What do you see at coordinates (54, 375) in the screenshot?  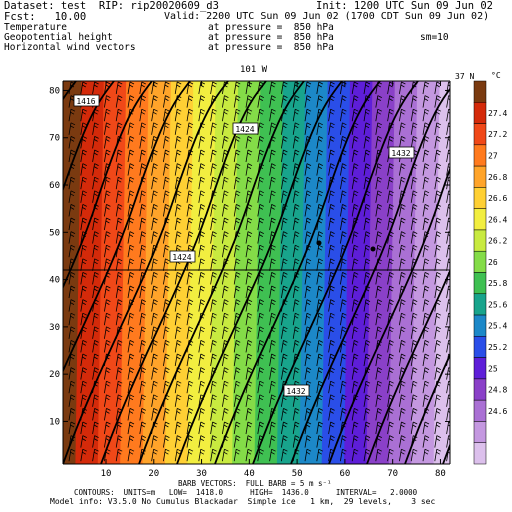 I see `y-tick-label: 20` at bounding box center [54, 375].